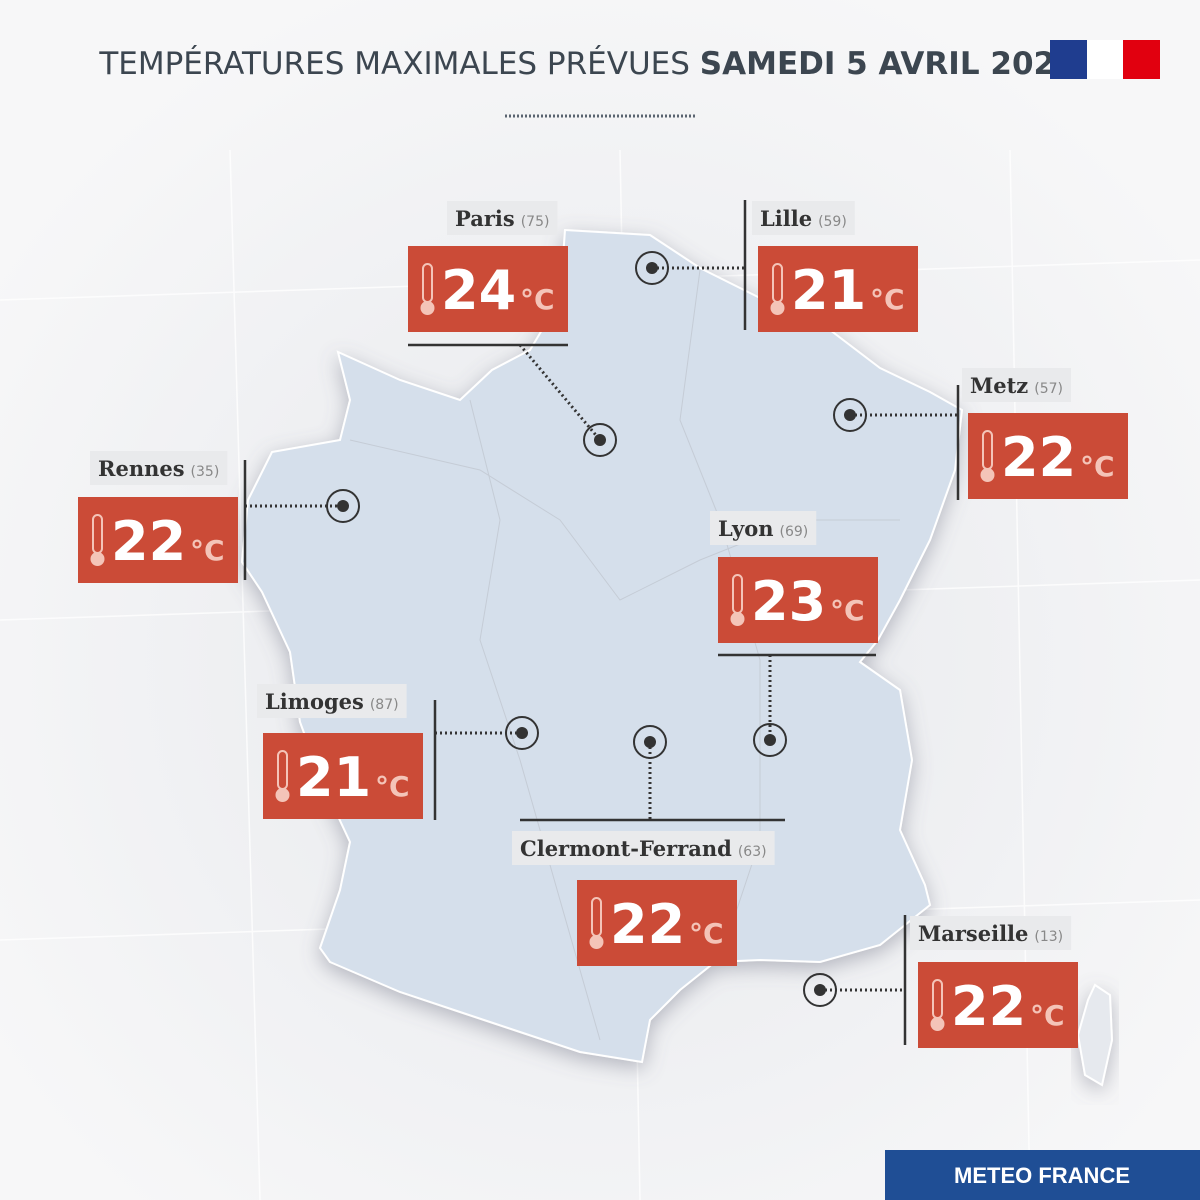 The image size is (1200, 1200). I want to click on city-name: Clermont-Ferrand, so click(626, 848).